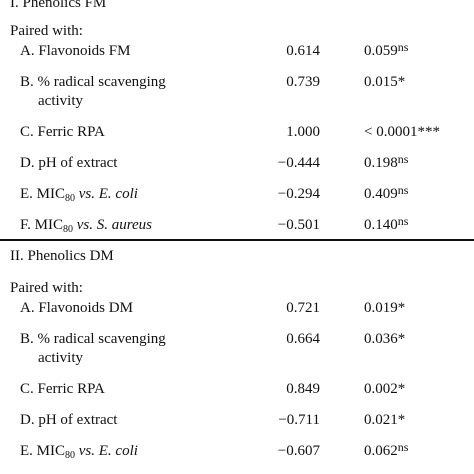 The image size is (474, 474). What do you see at coordinates (303, 51) in the screenshot?
I see `s1-row-a-r: 0.614` at bounding box center [303, 51].